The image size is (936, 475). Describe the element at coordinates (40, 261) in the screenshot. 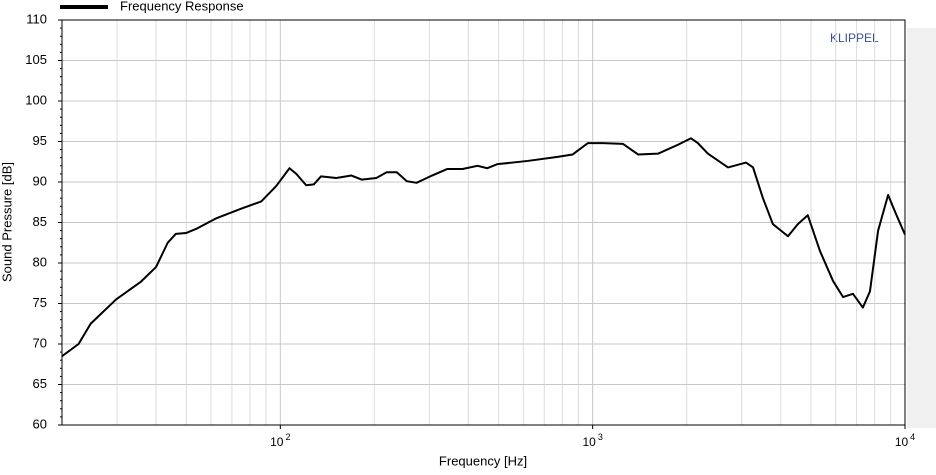

I see `y-tick-label: 80` at that location.